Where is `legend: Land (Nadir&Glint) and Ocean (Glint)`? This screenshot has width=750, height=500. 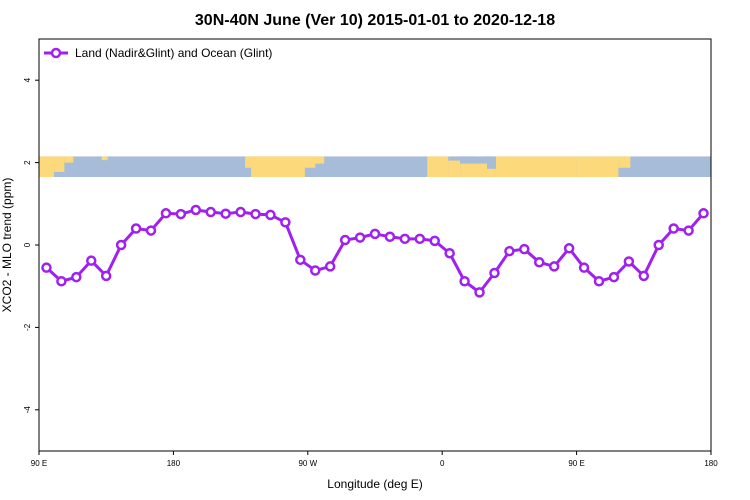
legend: Land (Nadir&Glint) and Ocean (Glint) is located at coordinates (158, 53).